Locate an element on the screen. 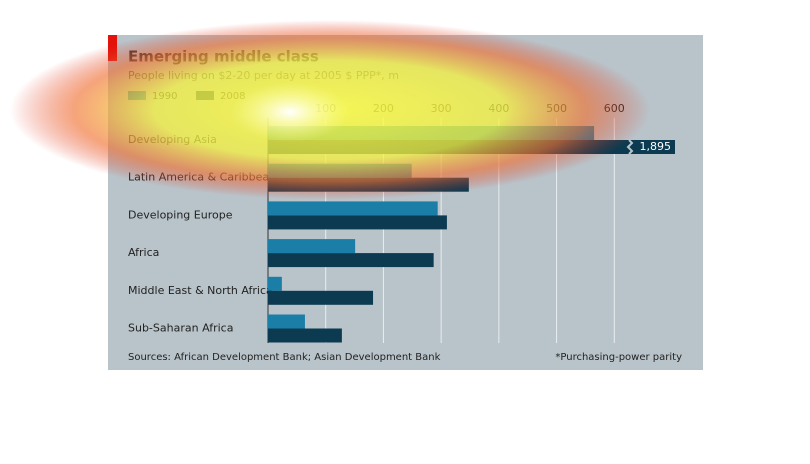 The image size is (810, 464). legend-label: 1990 is located at coordinates (164, 96).